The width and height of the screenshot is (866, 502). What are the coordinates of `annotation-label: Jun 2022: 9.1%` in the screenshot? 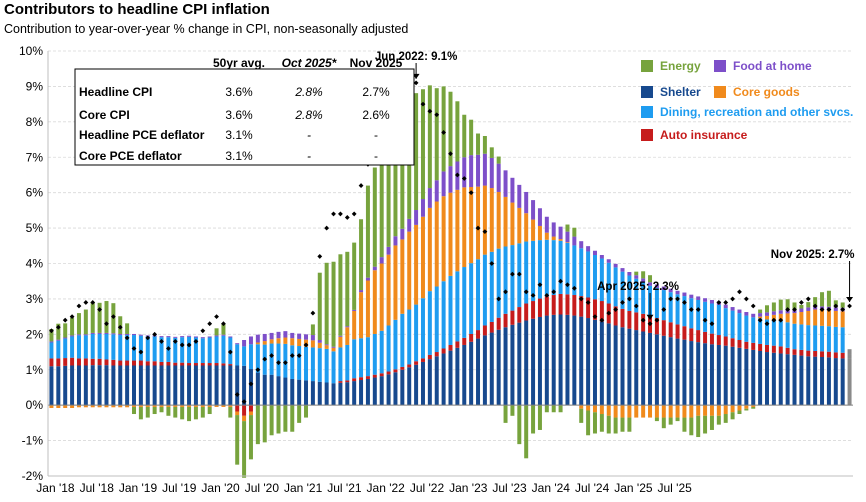 It's located at (416, 57).